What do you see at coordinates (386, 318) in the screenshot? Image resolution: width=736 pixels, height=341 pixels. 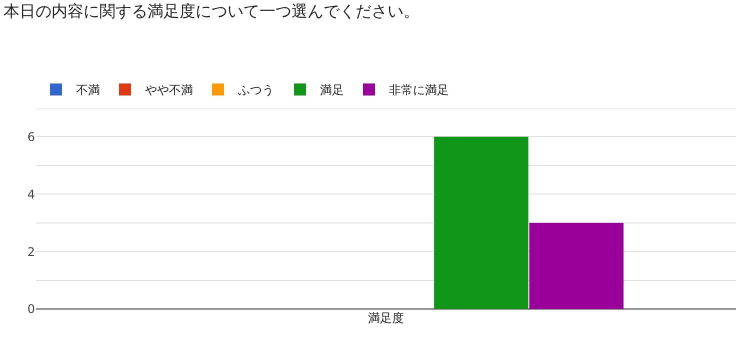 I see `x-tick-label: 満足度` at bounding box center [386, 318].